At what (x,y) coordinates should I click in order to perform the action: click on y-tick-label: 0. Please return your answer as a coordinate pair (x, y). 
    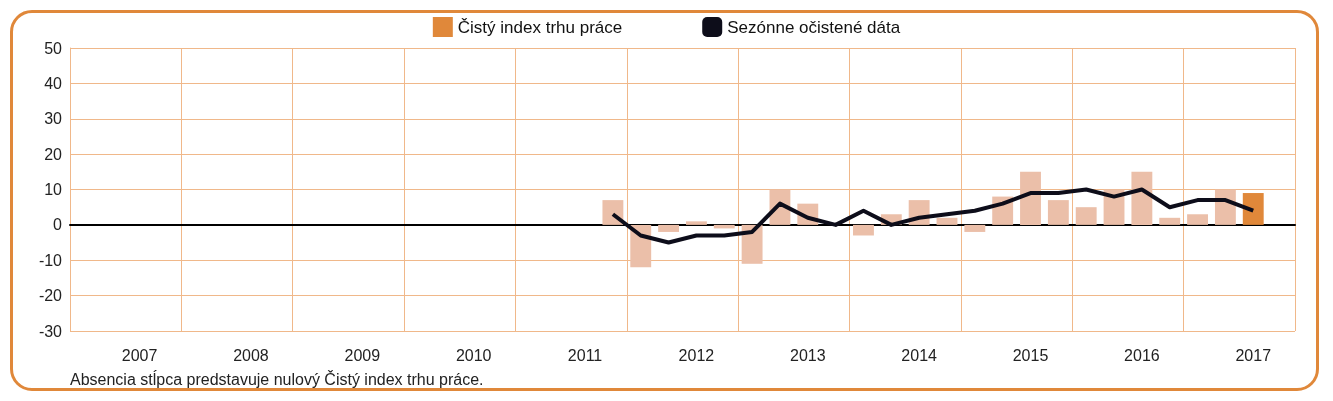
    Looking at the image, I should click on (58, 225).